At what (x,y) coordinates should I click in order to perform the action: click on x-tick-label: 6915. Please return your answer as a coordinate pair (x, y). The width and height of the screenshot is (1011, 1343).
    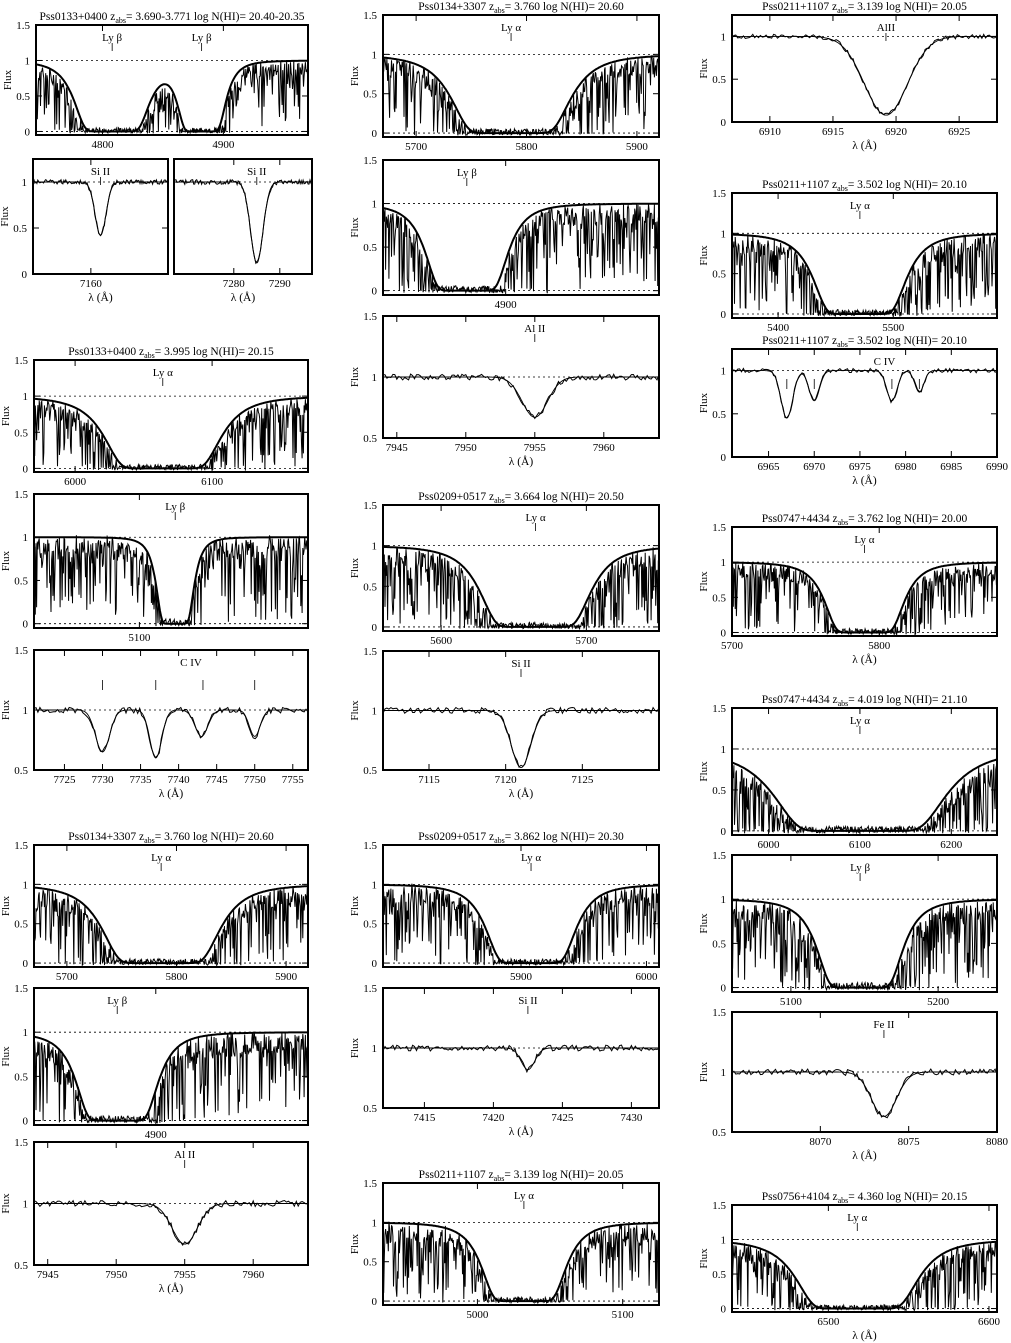
    Looking at the image, I should click on (833, 132).